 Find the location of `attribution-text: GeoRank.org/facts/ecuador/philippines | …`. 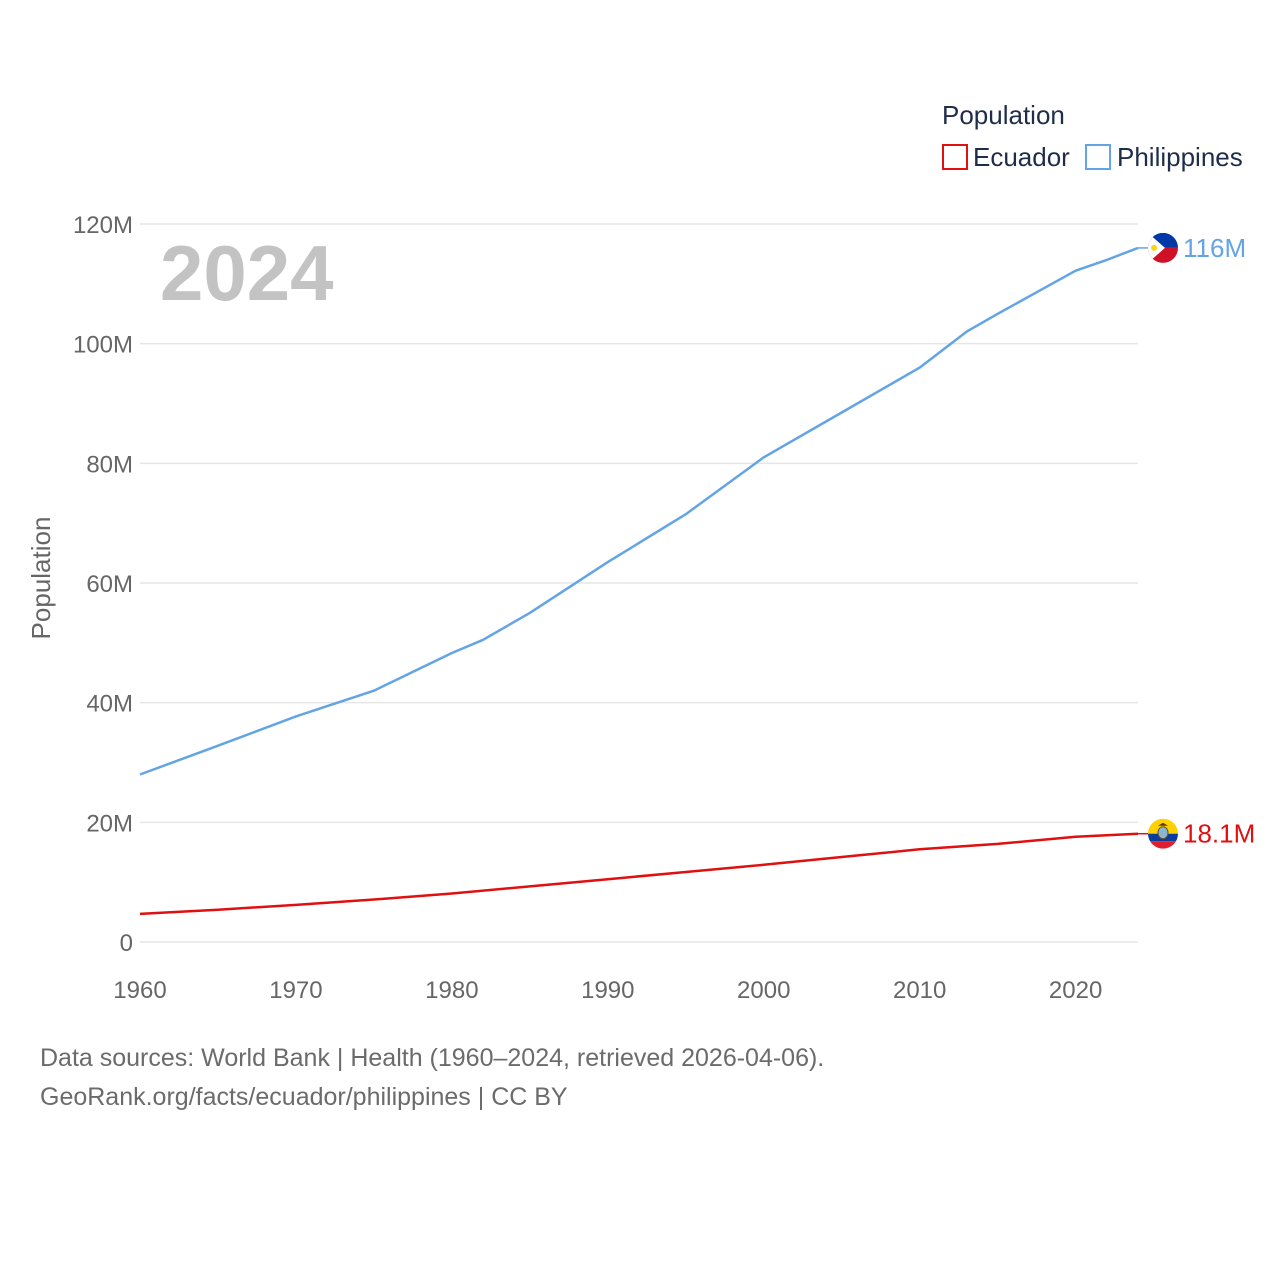

attribution-text: GeoRank.org/facts/ecuador/philippines | … is located at coordinates (304, 1097).